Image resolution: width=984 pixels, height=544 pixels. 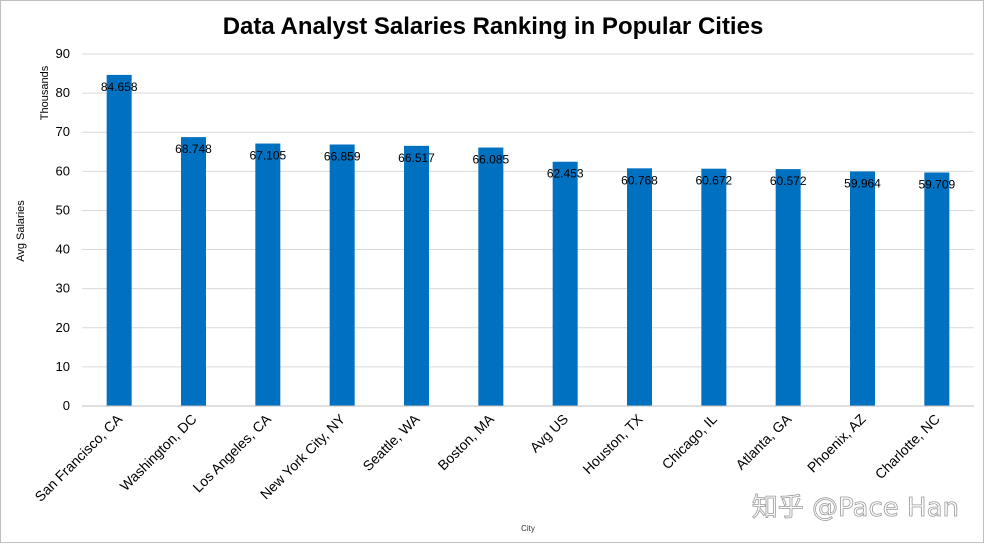 What do you see at coordinates (490, 160) in the screenshot?
I see `data-label: 66.085` at bounding box center [490, 160].